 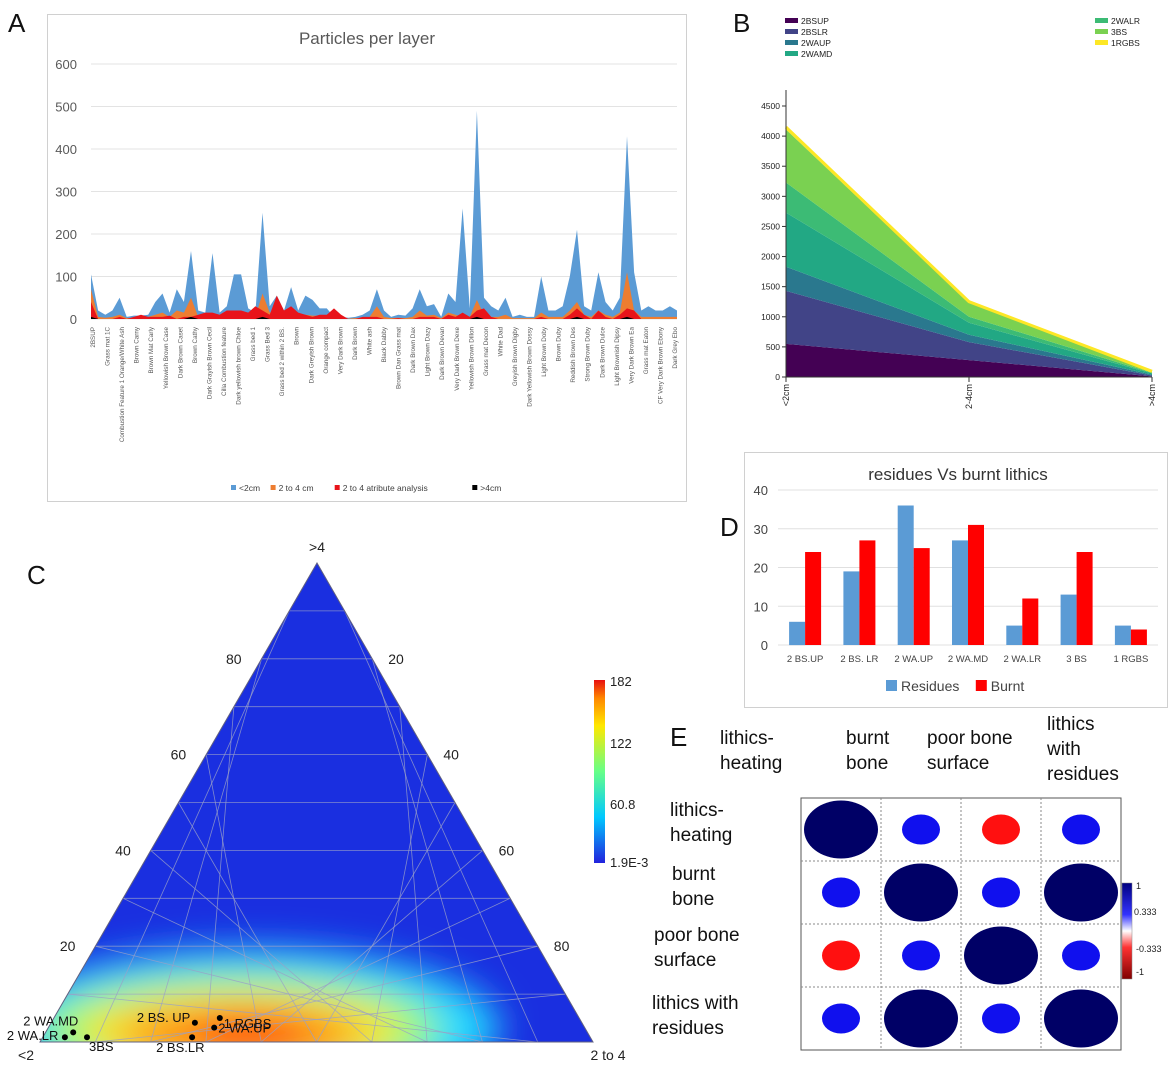 What do you see at coordinates (442, 353) in the screenshot?
I see `x-tick-label-a: Dark Brown Devan` at bounding box center [442, 353].